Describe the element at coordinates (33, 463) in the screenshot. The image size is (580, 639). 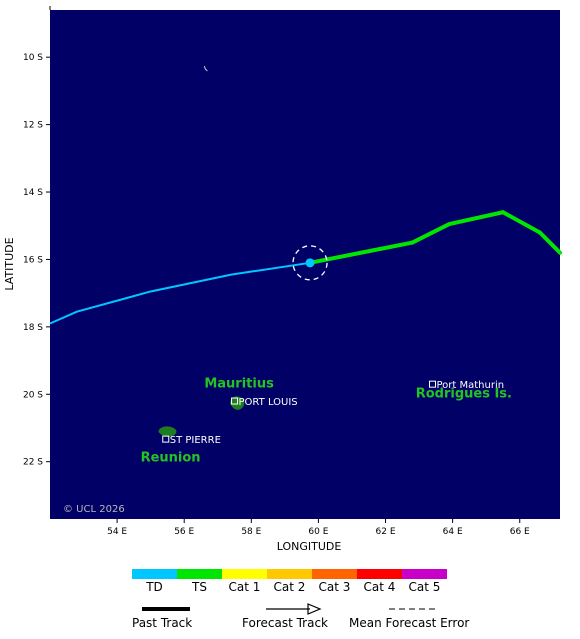
I see `y-tick-label: 22 S` at that location.